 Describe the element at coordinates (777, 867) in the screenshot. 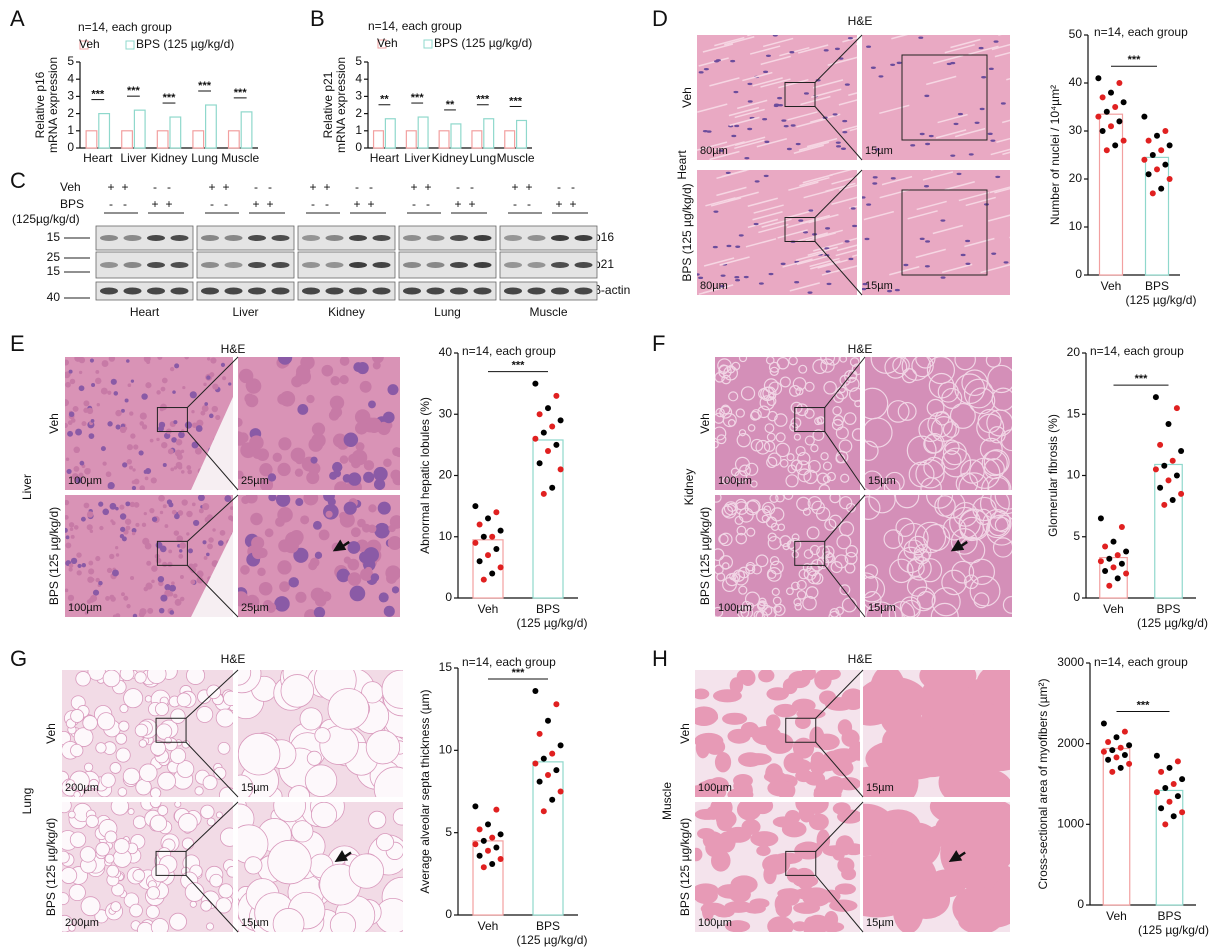

I see `histology-image` at that location.